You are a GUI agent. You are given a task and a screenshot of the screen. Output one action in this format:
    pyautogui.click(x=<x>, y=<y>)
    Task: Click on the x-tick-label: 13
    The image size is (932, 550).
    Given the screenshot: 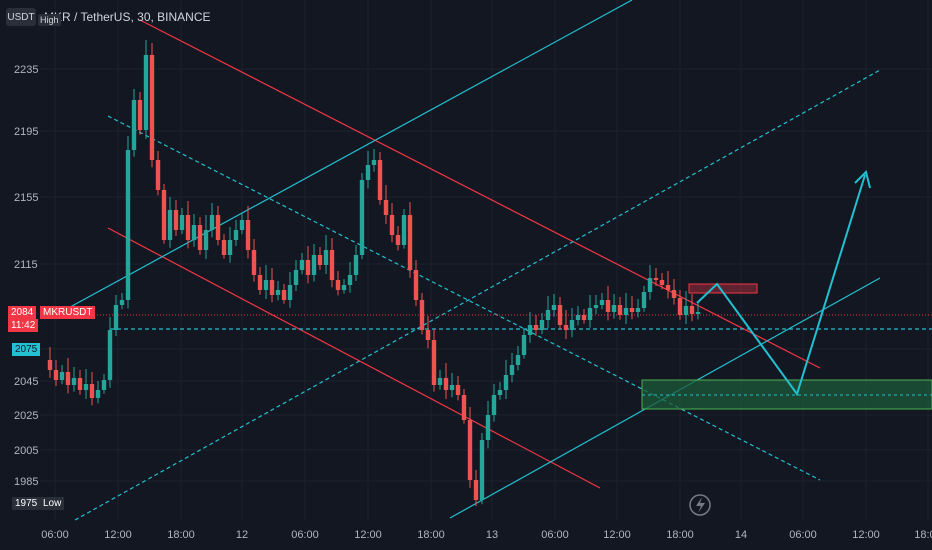 What is the action you would take?
    pyautogui.click(x=492, y=535)
    